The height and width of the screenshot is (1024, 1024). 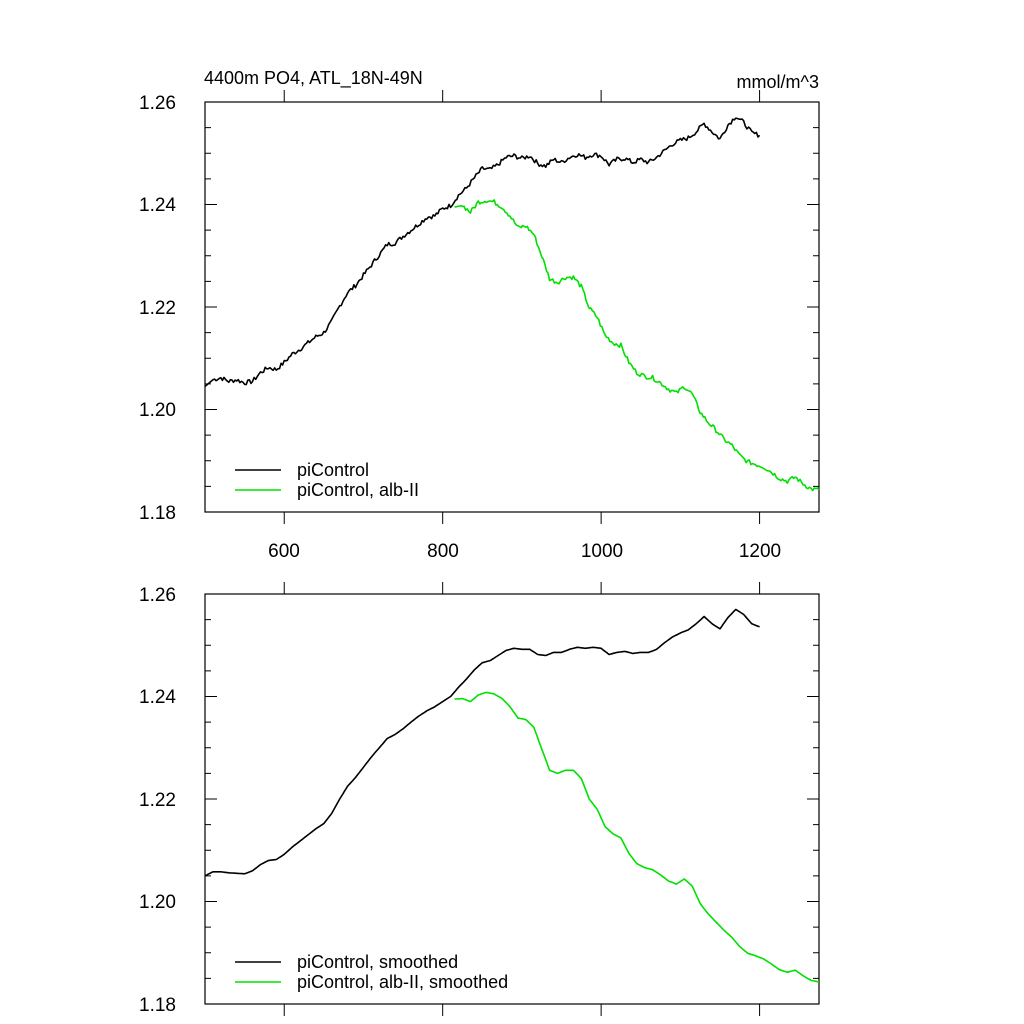 I want to click on legend-label: piControl, alb-II, smoothed, so click(x=402, y=982).